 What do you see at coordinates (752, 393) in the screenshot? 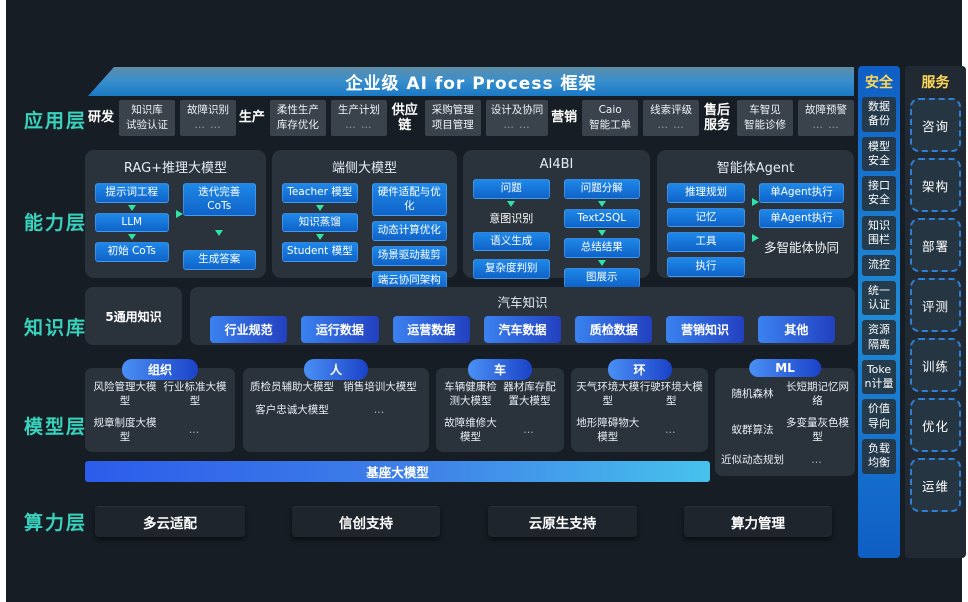
I see `model-item: 随机森林` at bounding box center [752, 393].